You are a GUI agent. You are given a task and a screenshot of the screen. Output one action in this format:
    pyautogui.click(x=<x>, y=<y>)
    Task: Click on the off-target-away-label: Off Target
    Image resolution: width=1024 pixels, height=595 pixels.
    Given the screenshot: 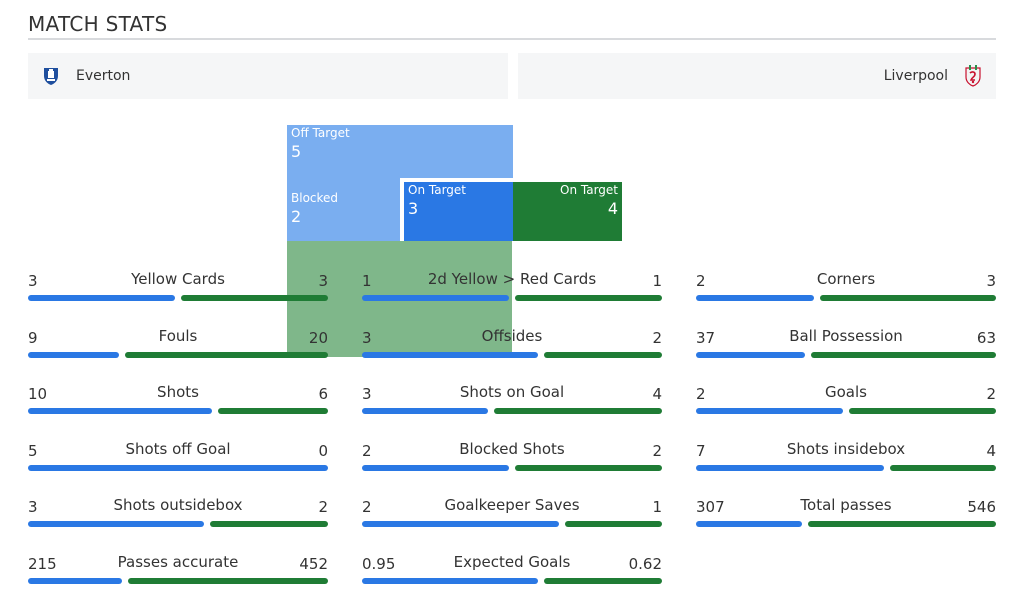 What is the action you would take?
    pyautogui.click(x=704, y=133)
    